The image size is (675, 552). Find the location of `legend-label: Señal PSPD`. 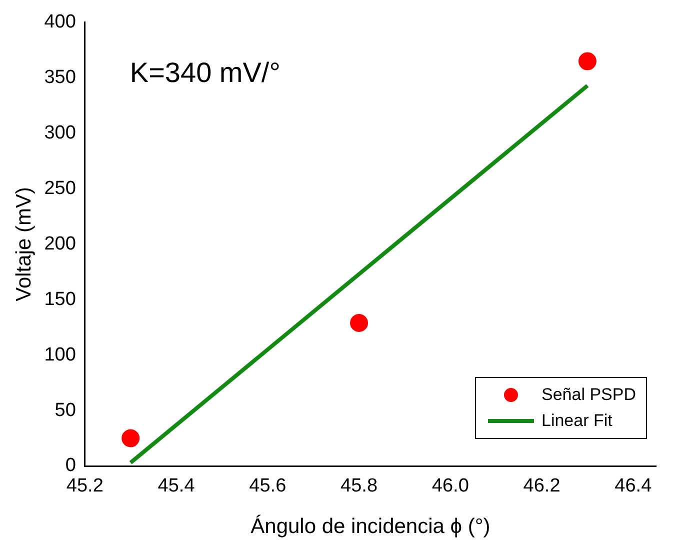

legend-label: Señal PSPD is located at coordinates (589, 395).